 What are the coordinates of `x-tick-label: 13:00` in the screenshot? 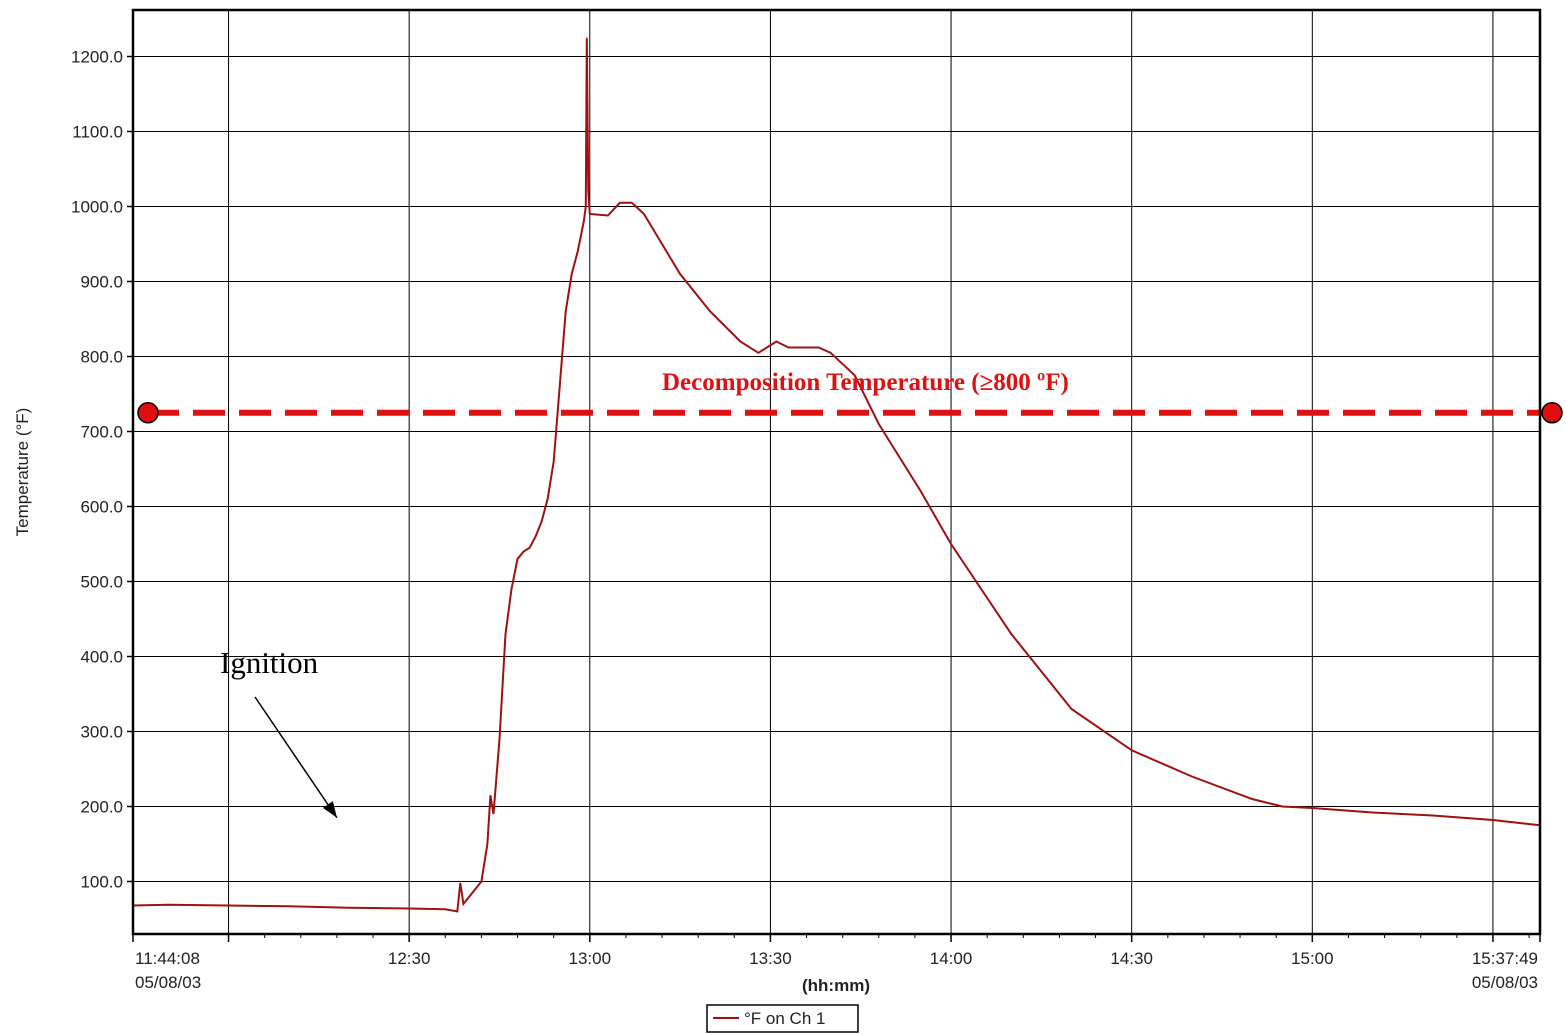 It's located at (590, 958).